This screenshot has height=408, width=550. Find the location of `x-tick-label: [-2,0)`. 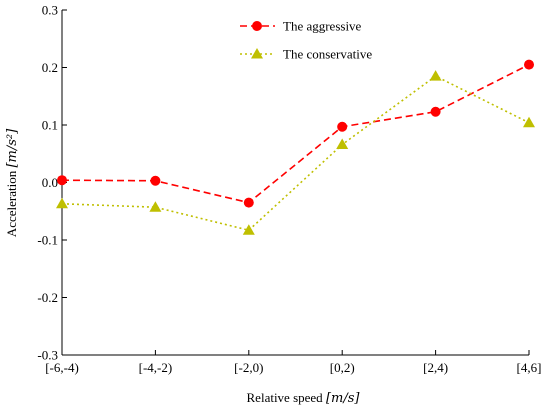

x-tick-label: [-2,0) is located at coordinates (248, 367).